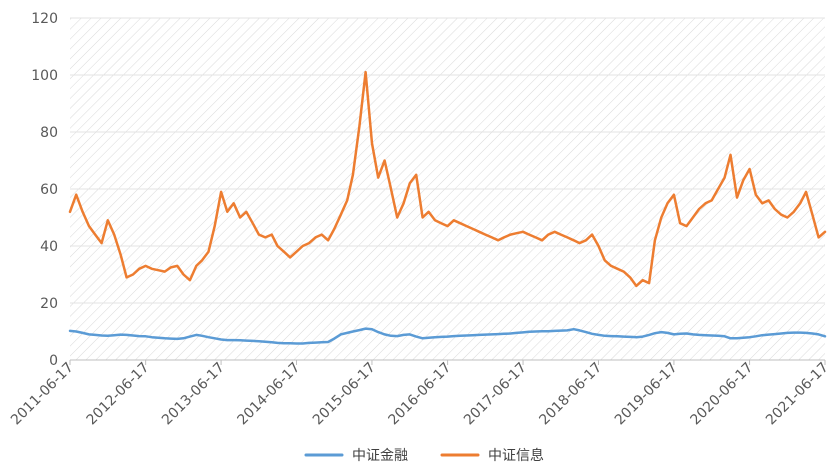 The height and width of the screenshot is (471, 837). What do you see at coordinates (380, 456) in the screenshot?
I see `legend-label-0: 中证金融` at bounding box center [380, 456].